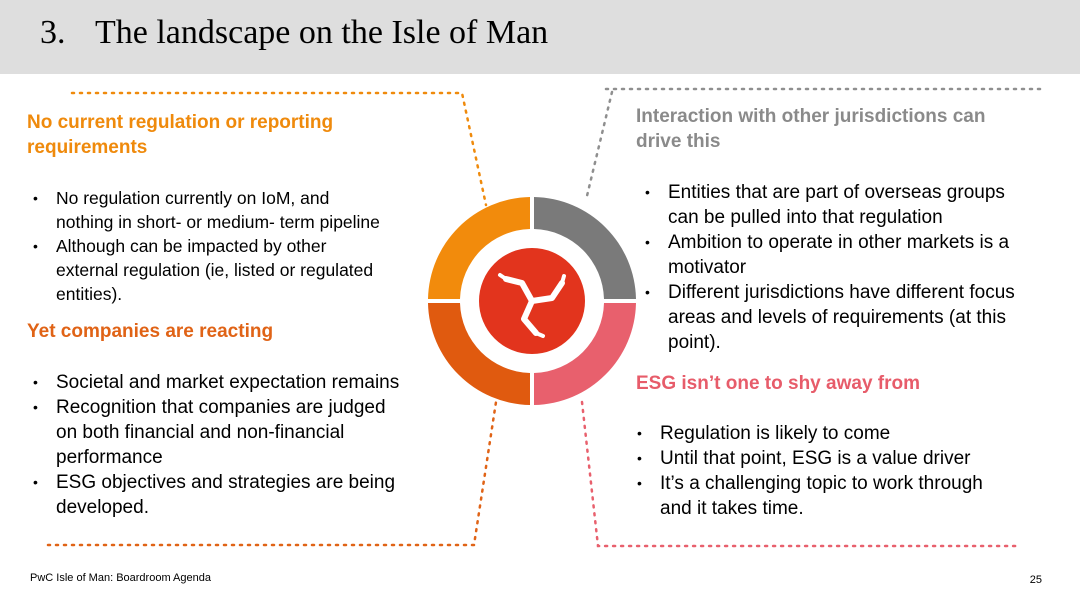  What do you see at coordinates (815, 458) in the screenshot?
I see `bullet-line: Until that point, ESG is a value driver` at bounding box center [815, 458].